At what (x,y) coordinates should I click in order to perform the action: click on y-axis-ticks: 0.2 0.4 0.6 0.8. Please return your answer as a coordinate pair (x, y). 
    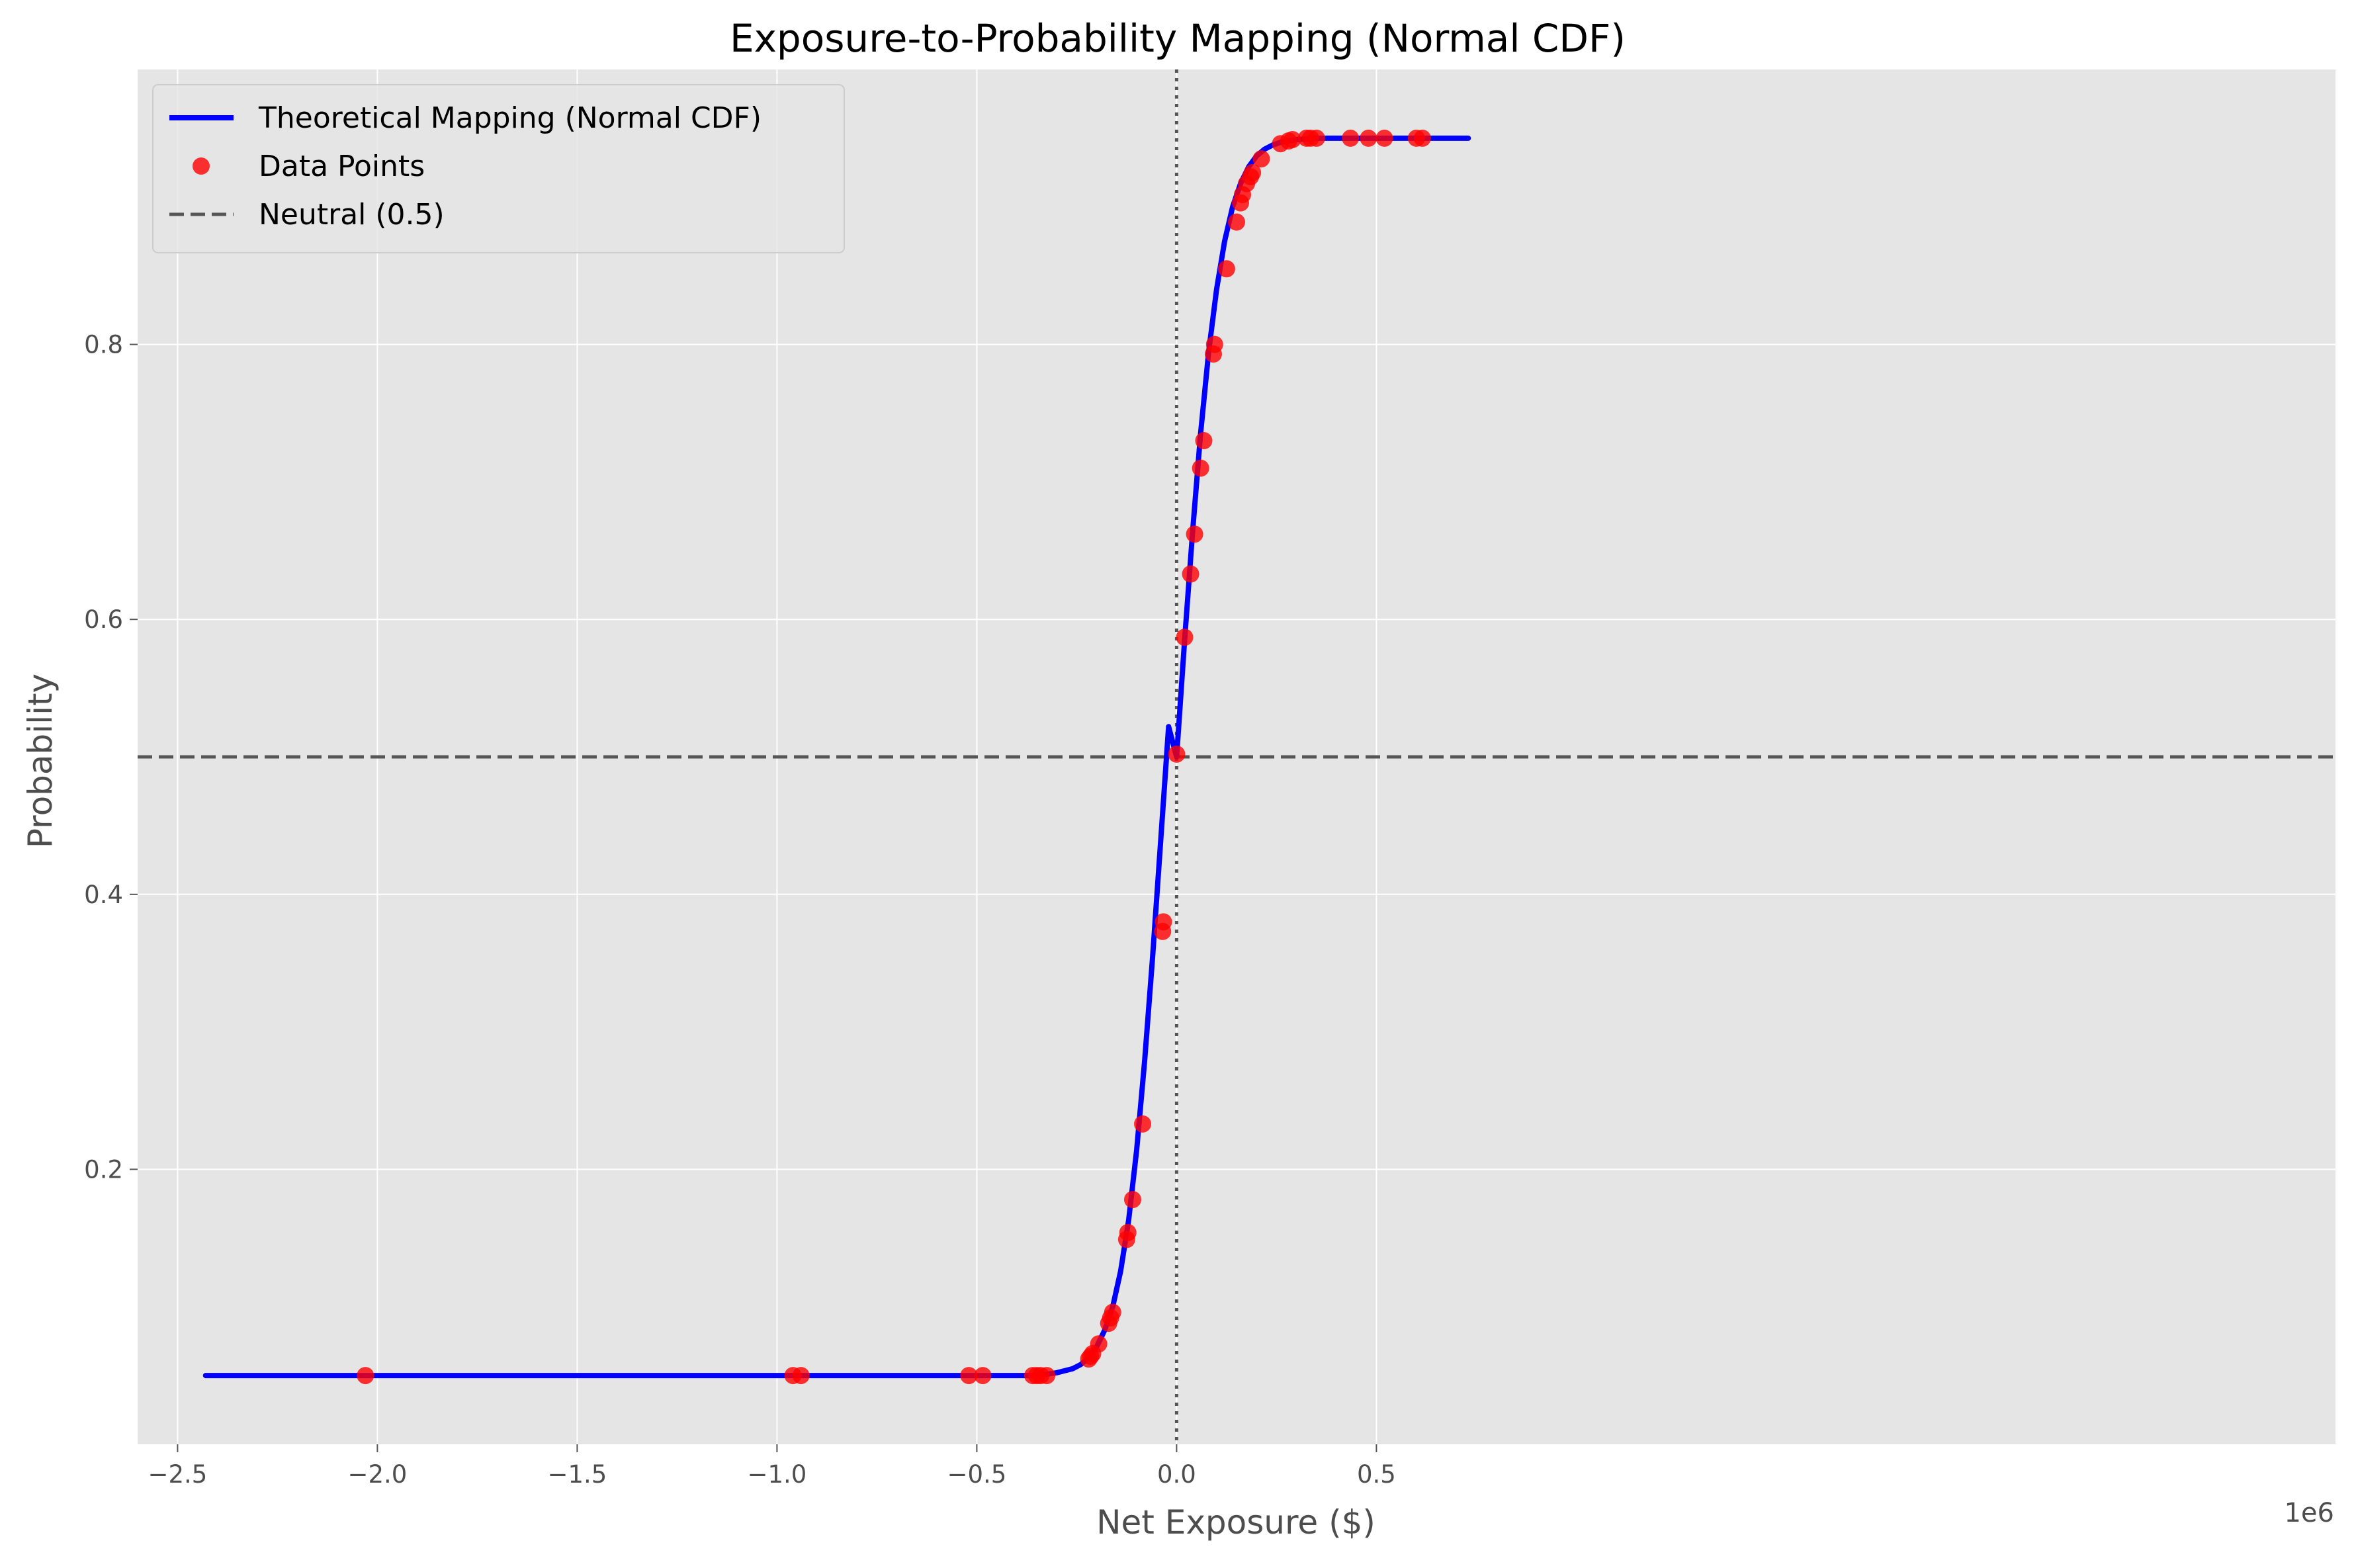
    Looking at the image, I should click on (111, 757).